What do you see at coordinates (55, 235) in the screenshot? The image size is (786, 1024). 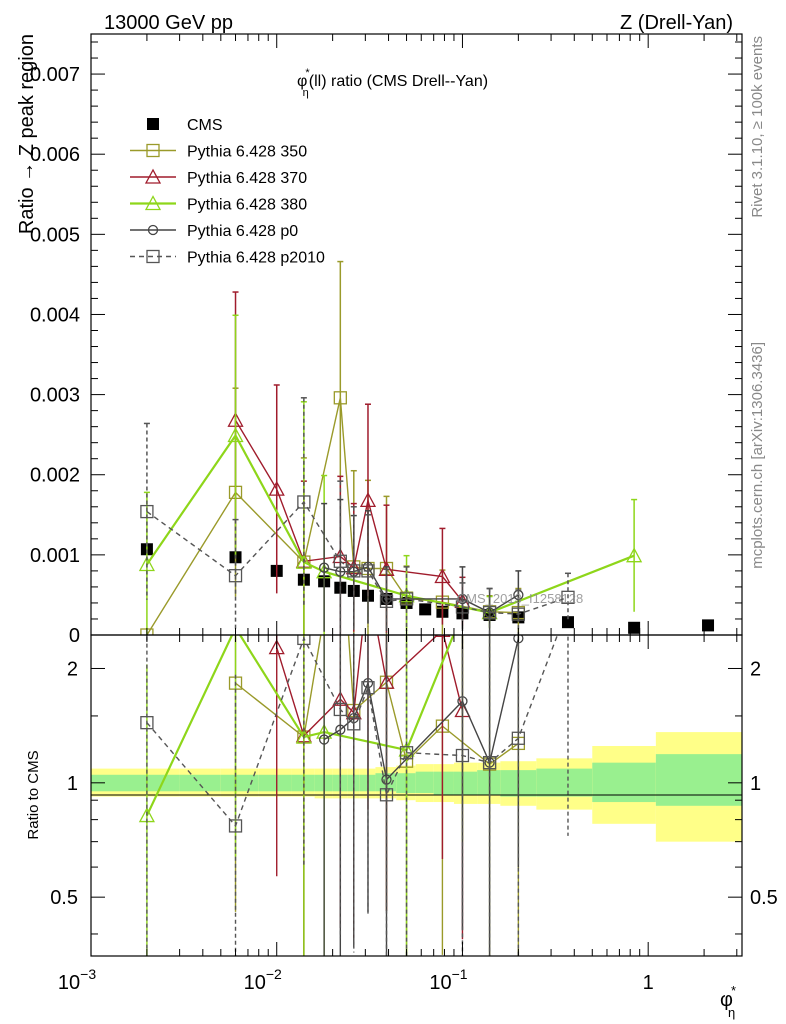 I see `y-tick-label: 0.005` at bounding box center [55, 235].